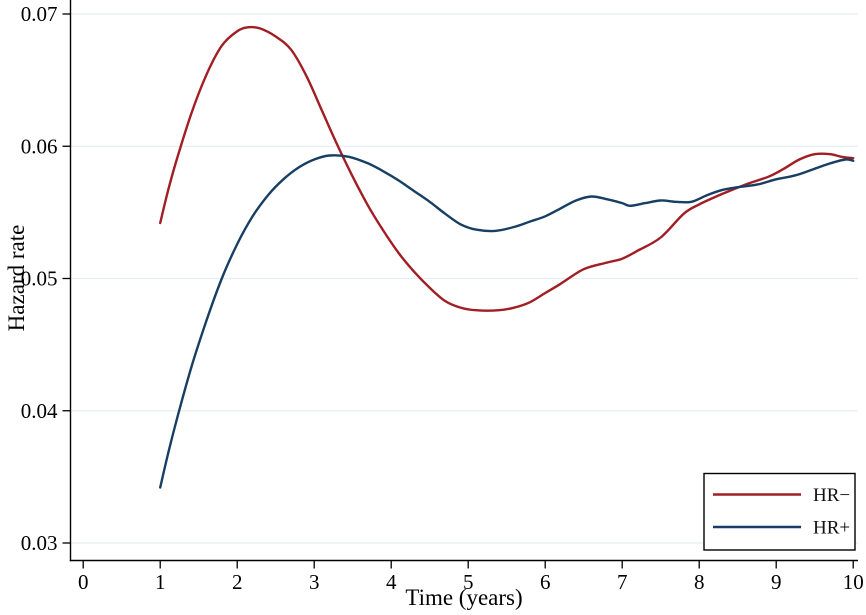 Image resolution: width=866 pixels, height=615 pixels. I want to click on x-tick-label: 8, so click(699, 582).